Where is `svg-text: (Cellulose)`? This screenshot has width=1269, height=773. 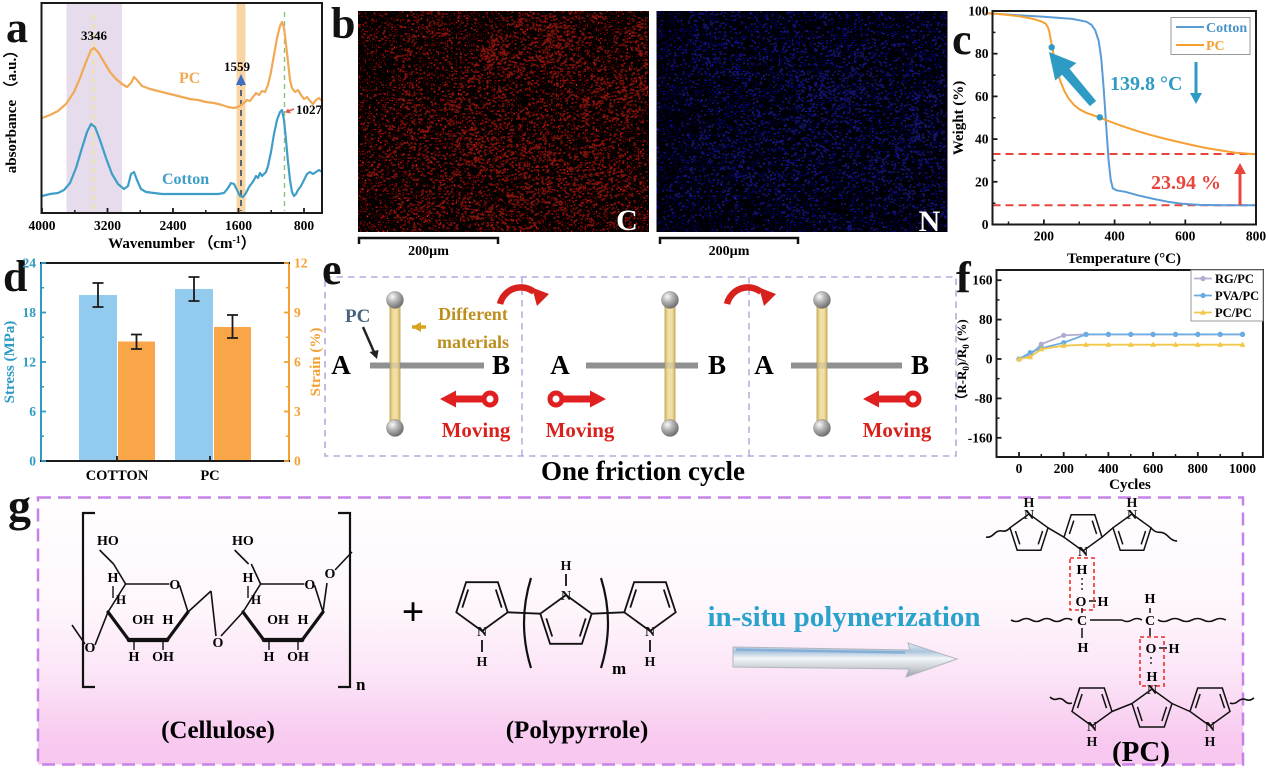
svg-text: (Cellulose) is located at coordinates (218, 730).